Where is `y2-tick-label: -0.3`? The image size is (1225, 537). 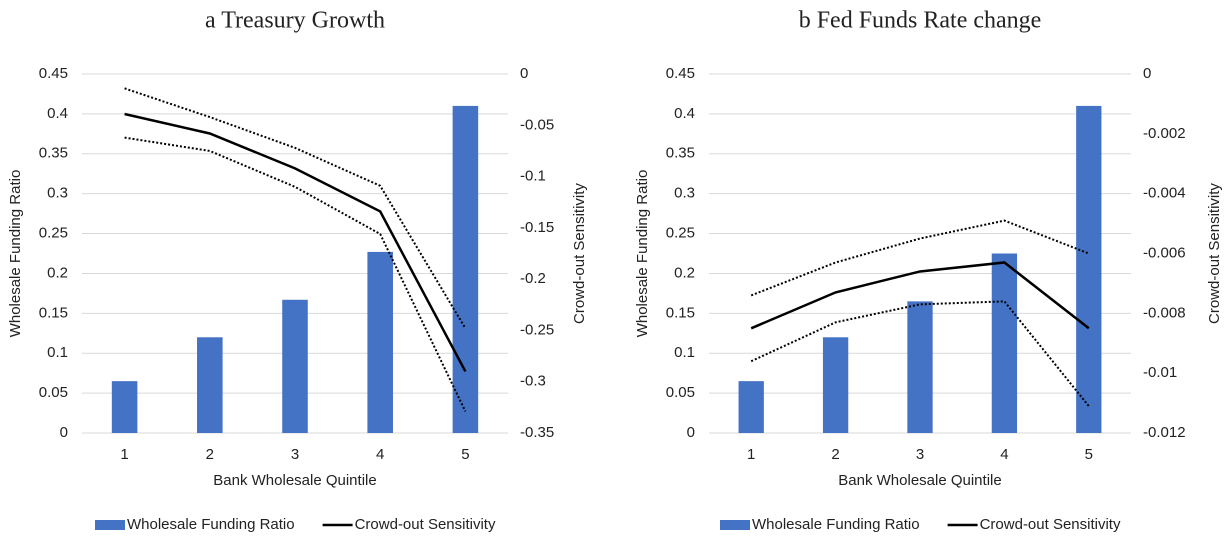 y2-tick-label: -0.3 is located at coordinates (533, 381).